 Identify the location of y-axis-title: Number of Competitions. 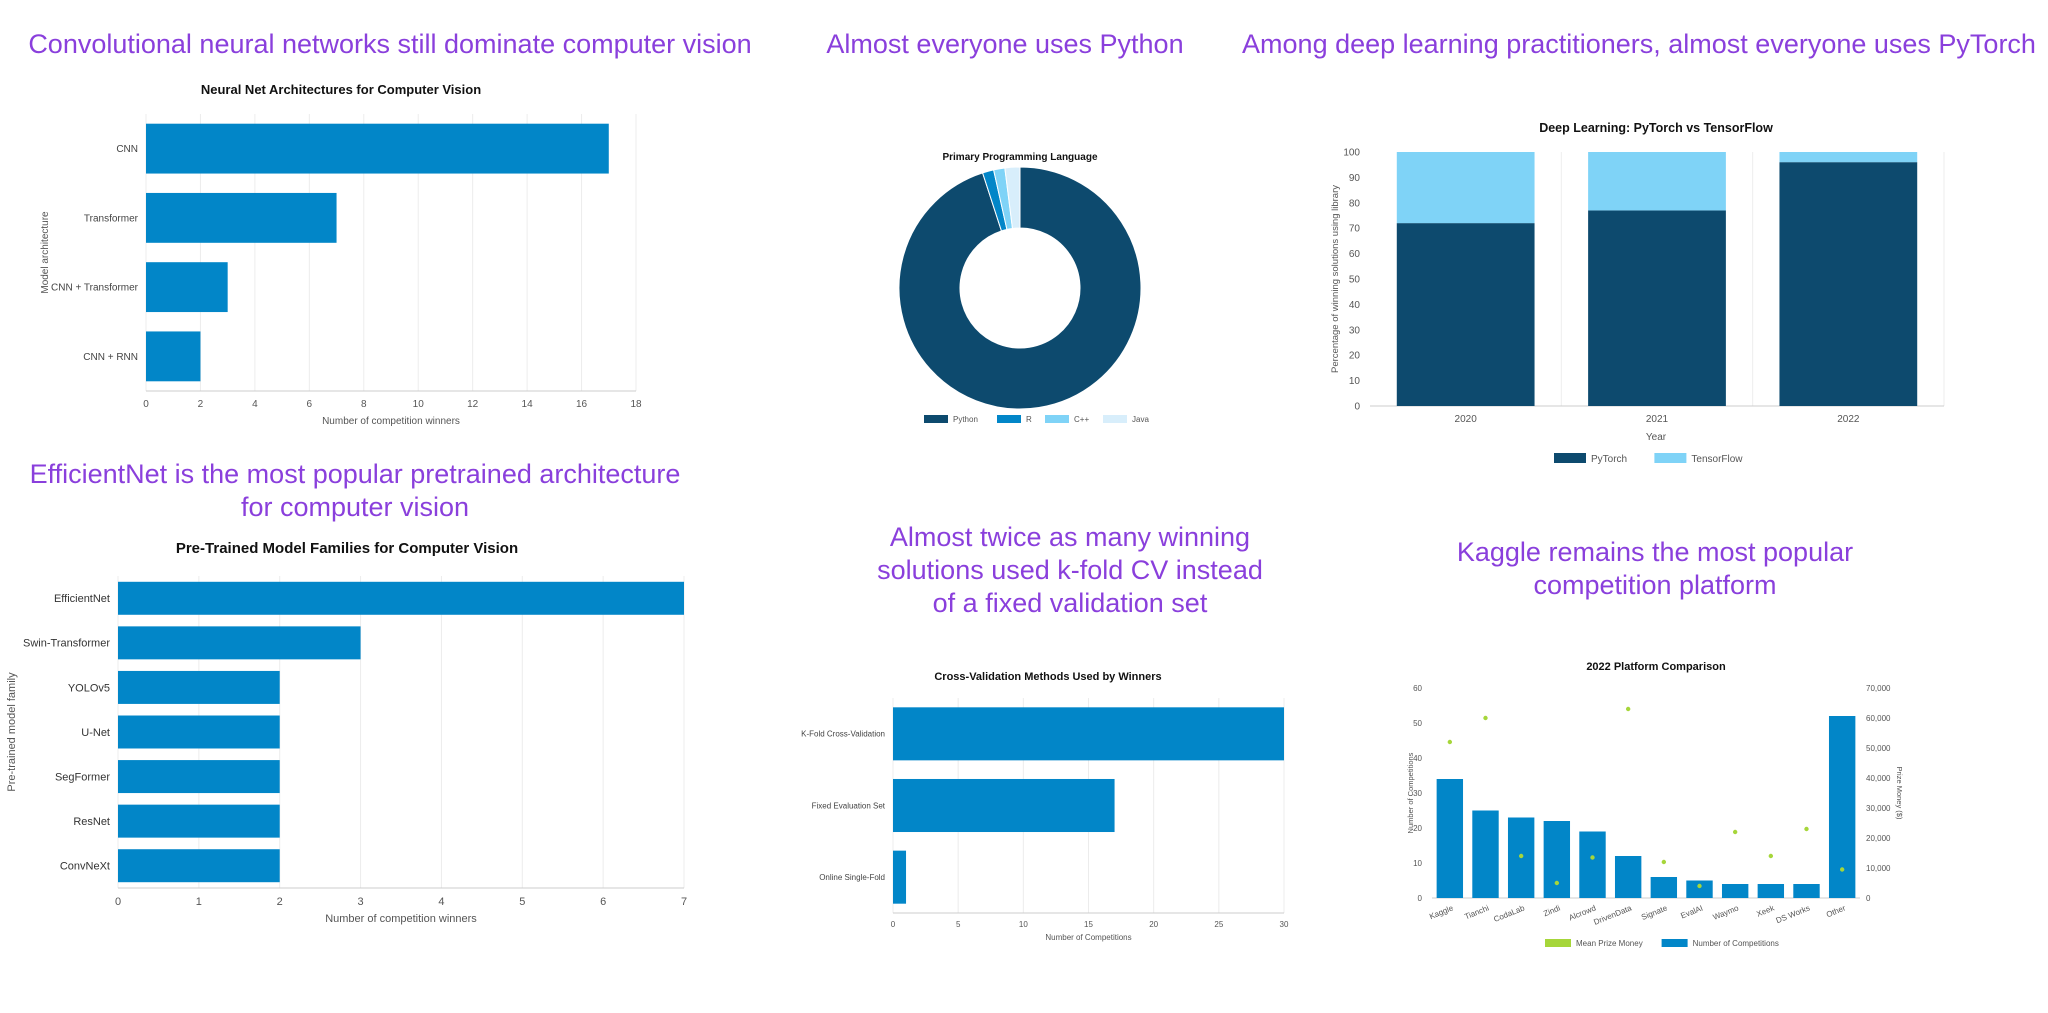
(1410, 792).